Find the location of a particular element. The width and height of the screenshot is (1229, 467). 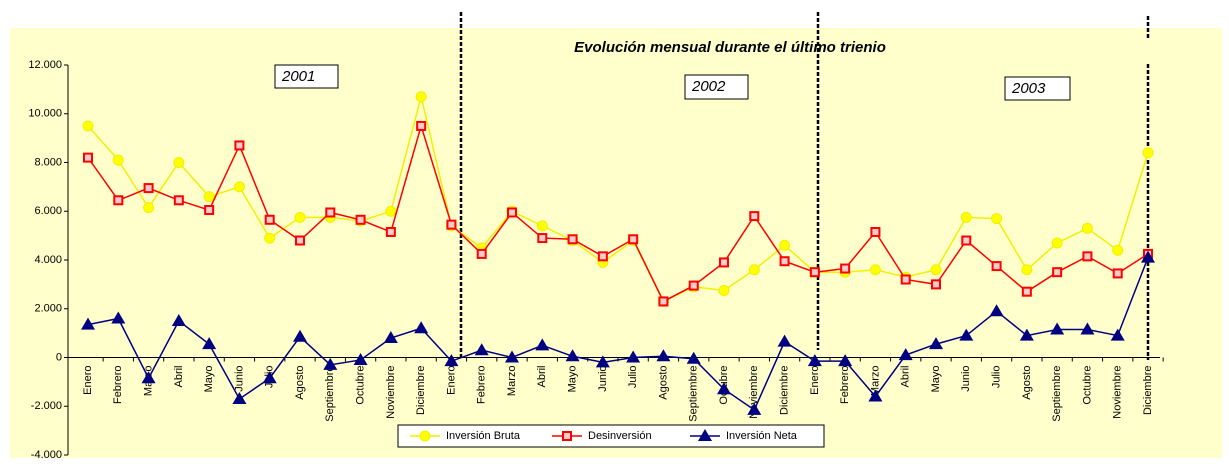

annotation: 2003 is located at coordinates (1028, 88).